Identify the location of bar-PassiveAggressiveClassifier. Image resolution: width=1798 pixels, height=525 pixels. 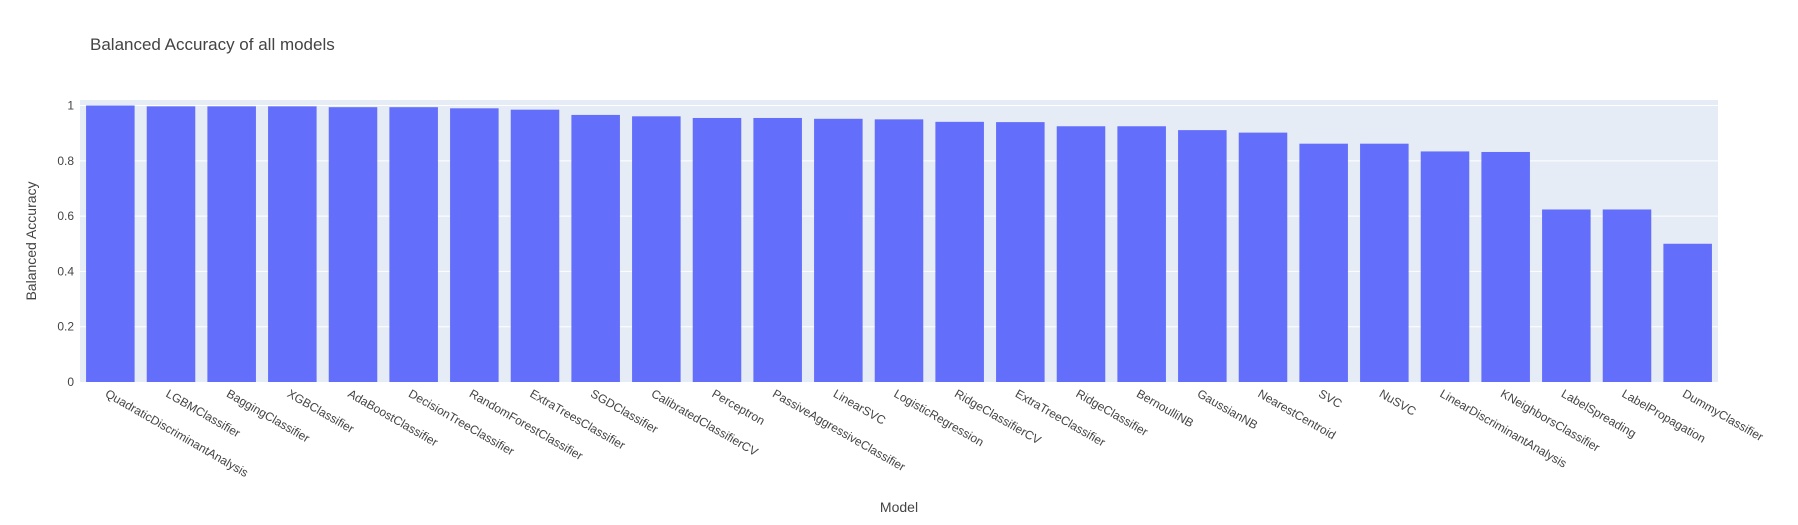
(777, 250).